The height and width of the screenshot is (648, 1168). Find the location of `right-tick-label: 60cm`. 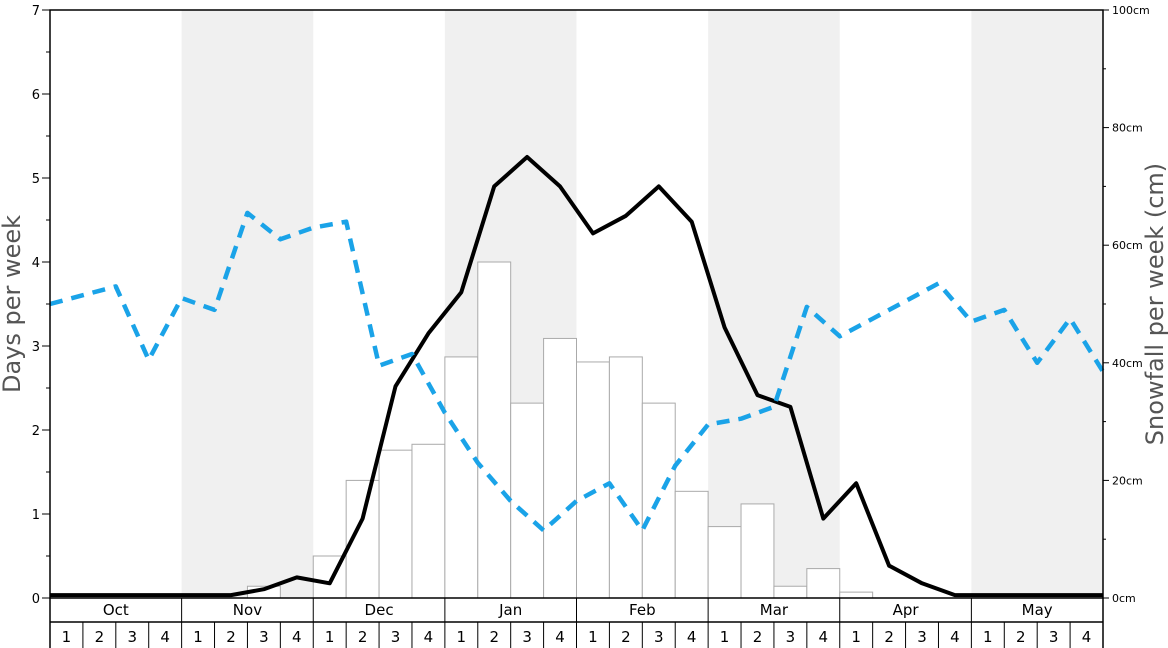

right-tick-label: 60cm is located at coordinates (1127, 245).